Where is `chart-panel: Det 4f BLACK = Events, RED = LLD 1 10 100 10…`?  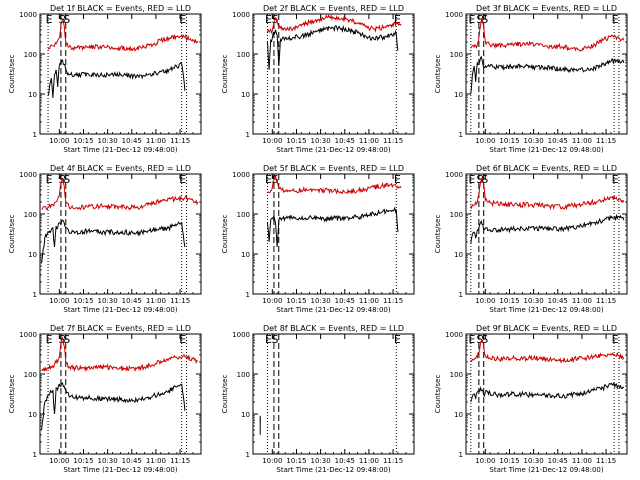
chart-panel: Det 4f BLACK = Events, RED = LLD 1 10 100 10… is located at coordinates (105, 239).